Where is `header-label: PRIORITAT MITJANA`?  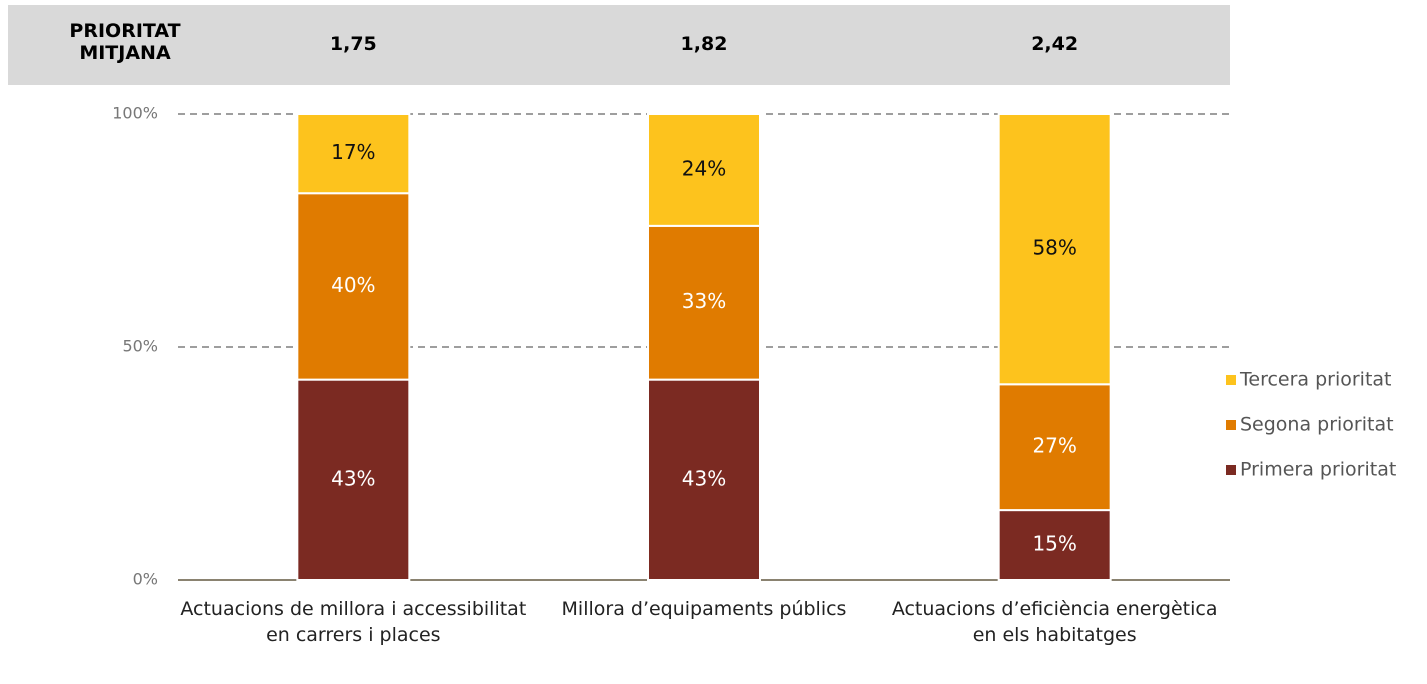
header-label: PRIORITAT MITJANA is located at coordinates (125, 42).